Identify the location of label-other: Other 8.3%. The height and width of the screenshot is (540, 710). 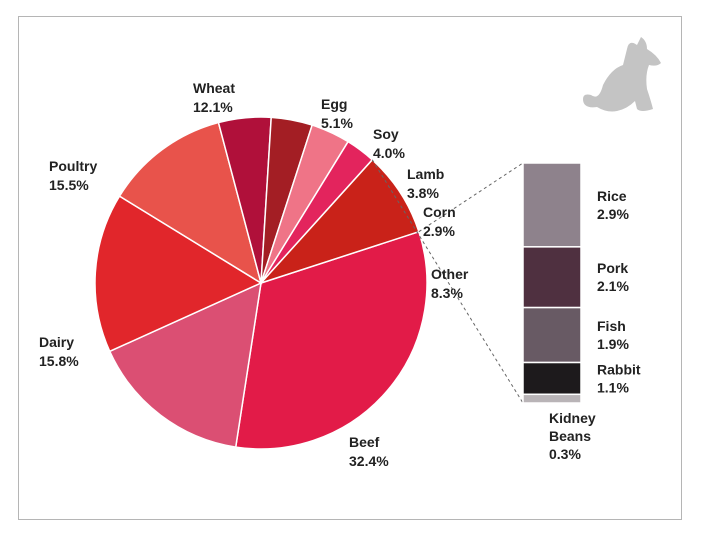
(450, 283).